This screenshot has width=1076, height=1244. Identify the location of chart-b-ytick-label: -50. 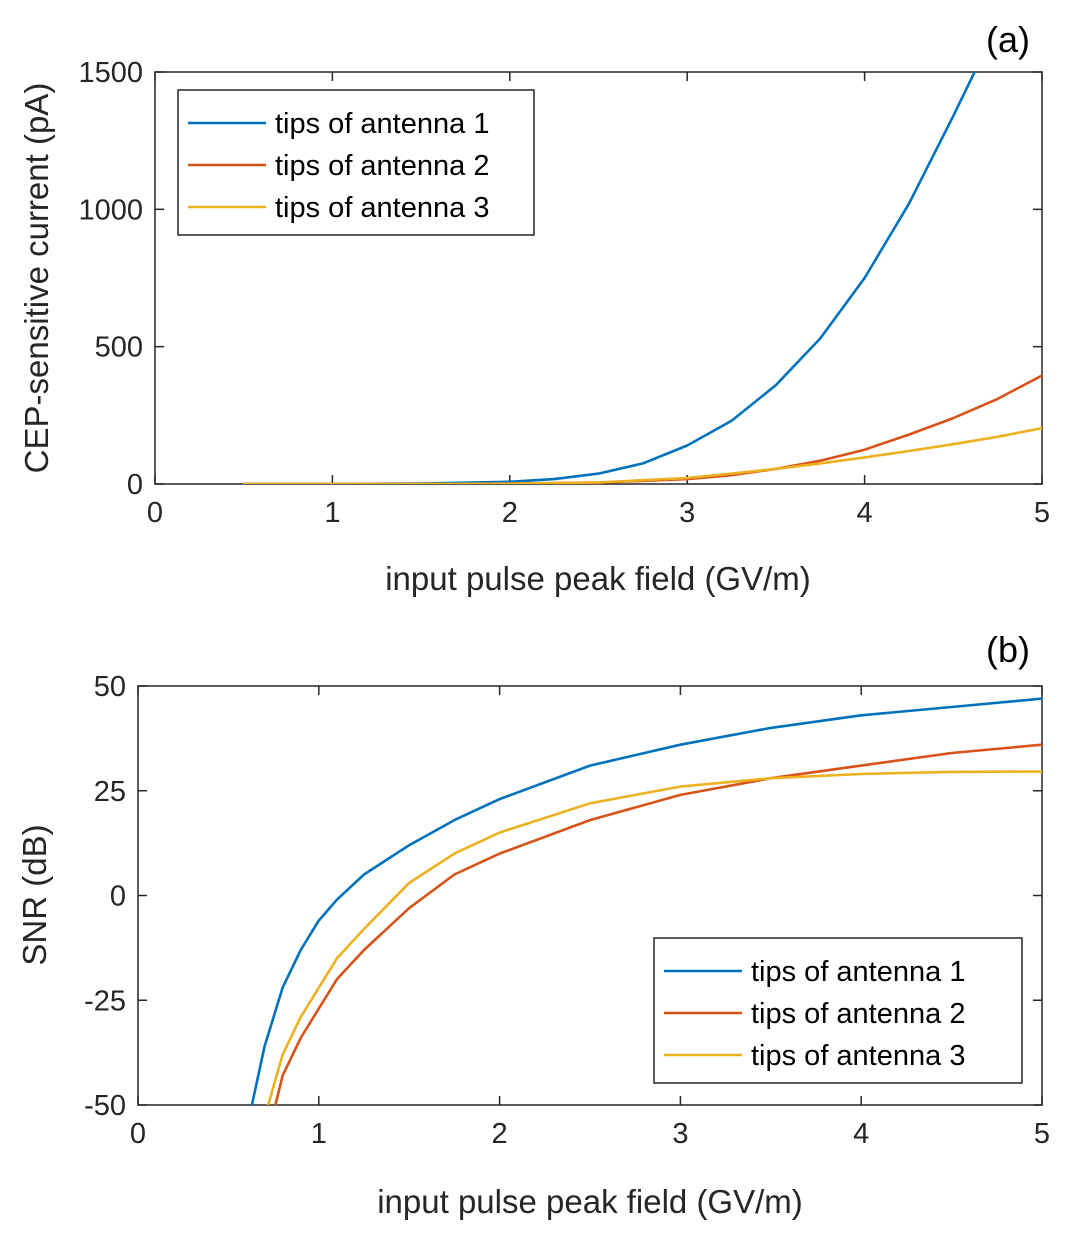
(105, 1106).